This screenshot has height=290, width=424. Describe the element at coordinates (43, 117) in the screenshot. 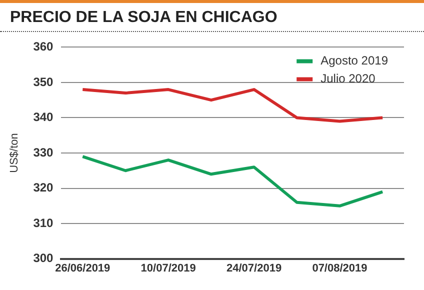

I see `y-tick-label: 340` at that location.